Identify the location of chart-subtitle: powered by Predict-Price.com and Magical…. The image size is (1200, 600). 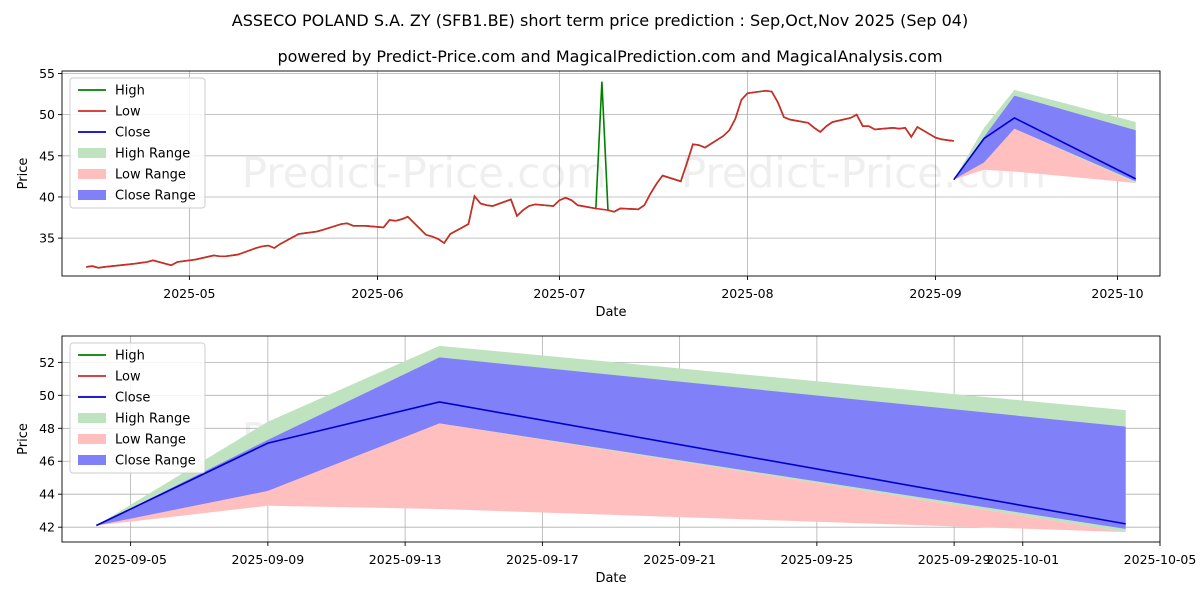
(609, 56).